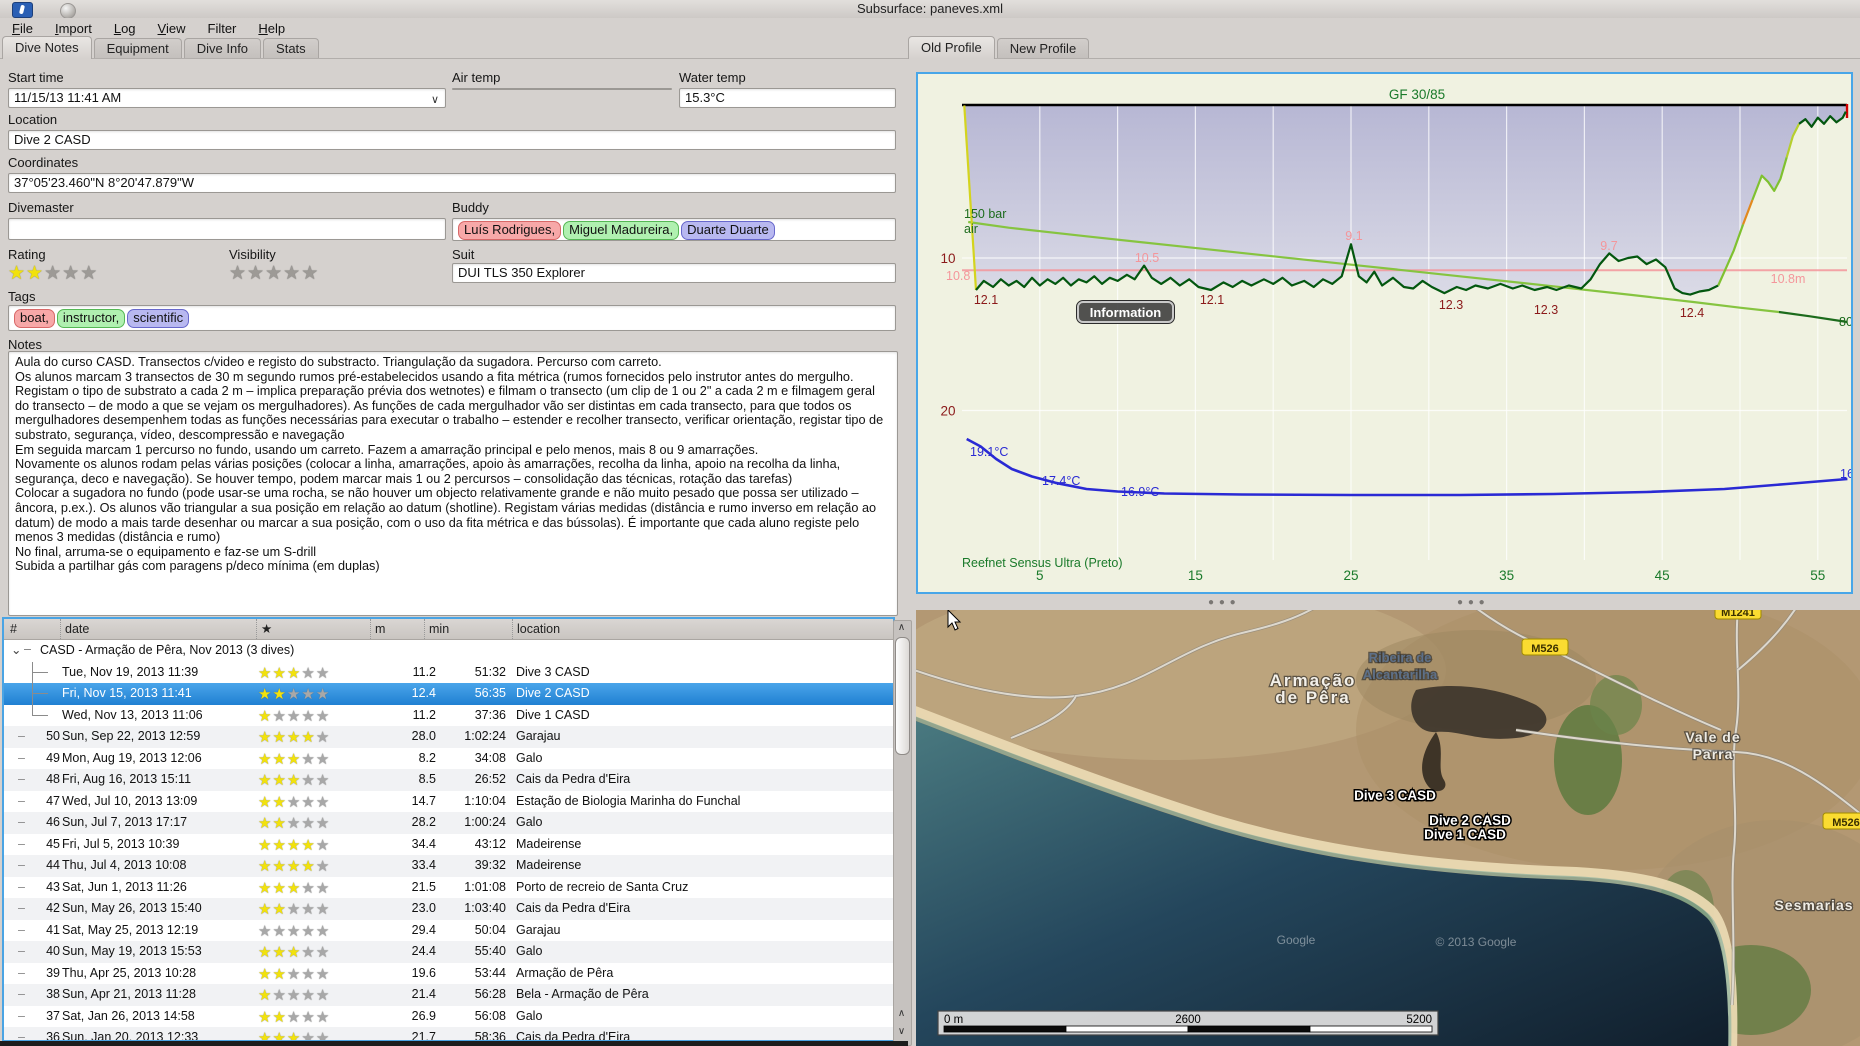 The image size is (1860, 1046). I want to click on tags-input: boat, instructor, scientific, so click(452, 318).